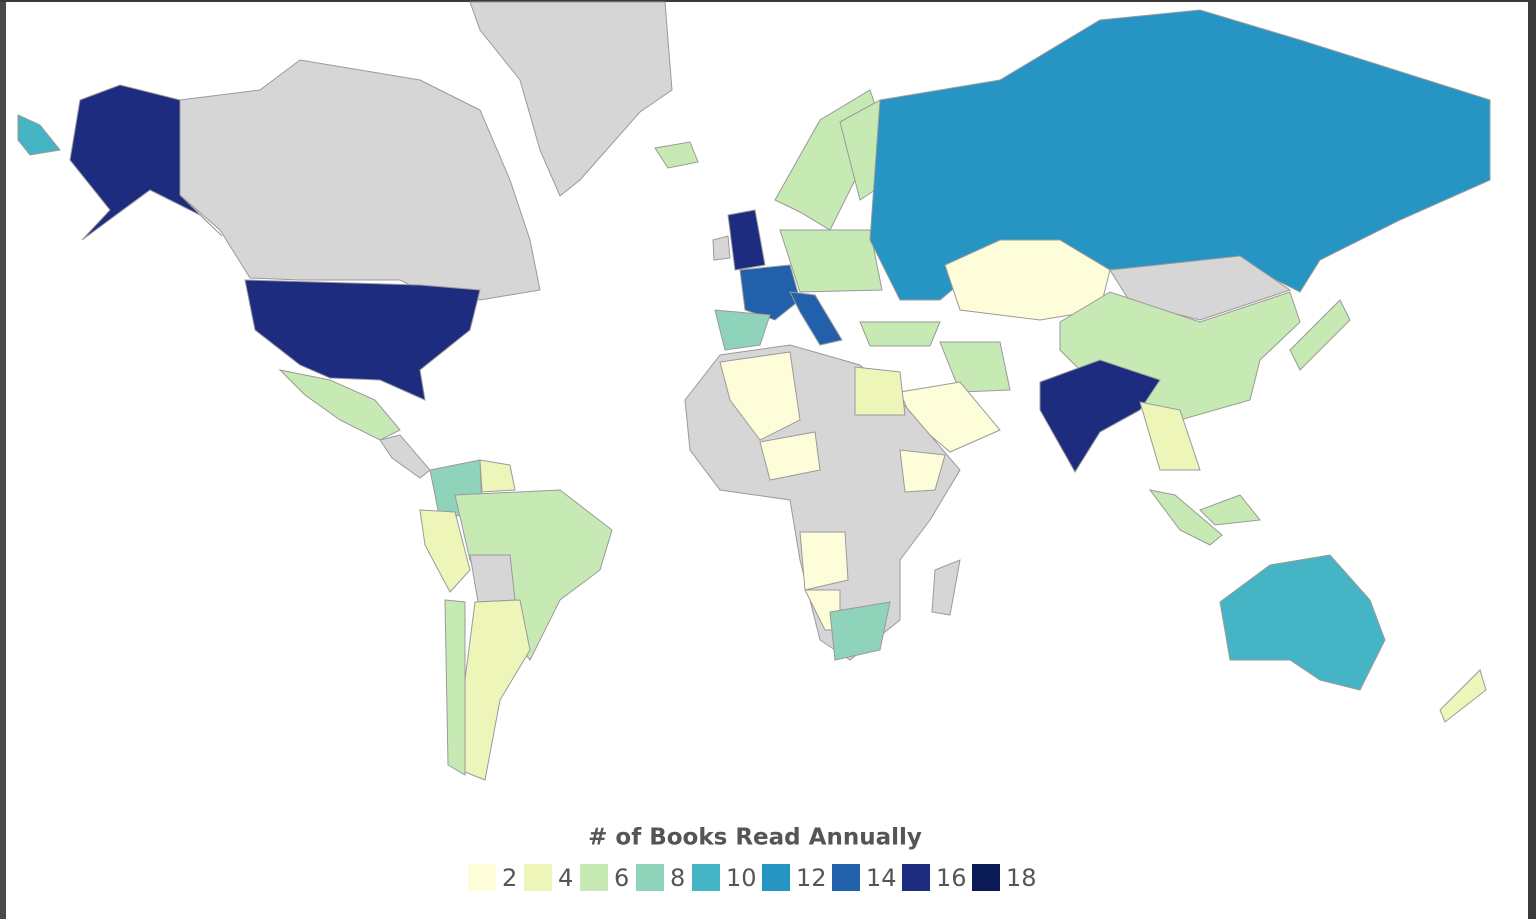 Image resolution: width=1536 pixels, height=919 pixels. I want to click on legend-label: 12, so click(811, 878).